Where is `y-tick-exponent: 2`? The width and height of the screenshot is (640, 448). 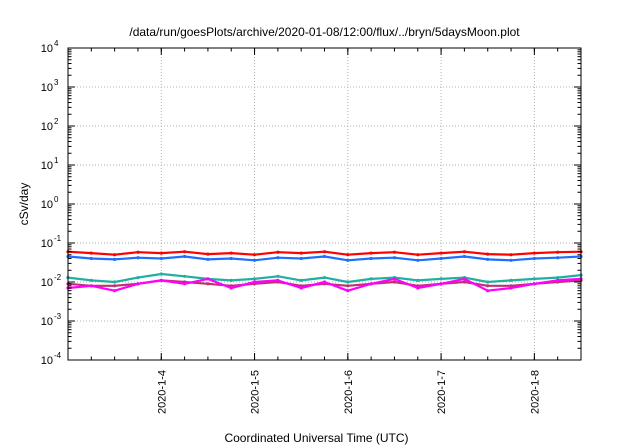
y-tick-exponent: 2 is located at coordinates (56, 121).